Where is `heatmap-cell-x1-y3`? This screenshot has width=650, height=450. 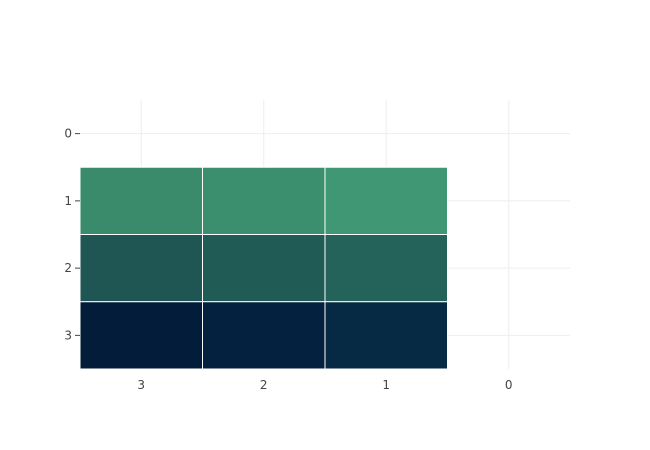 heatmap-cell-x1-y3 is located at coordinates (386, 335).